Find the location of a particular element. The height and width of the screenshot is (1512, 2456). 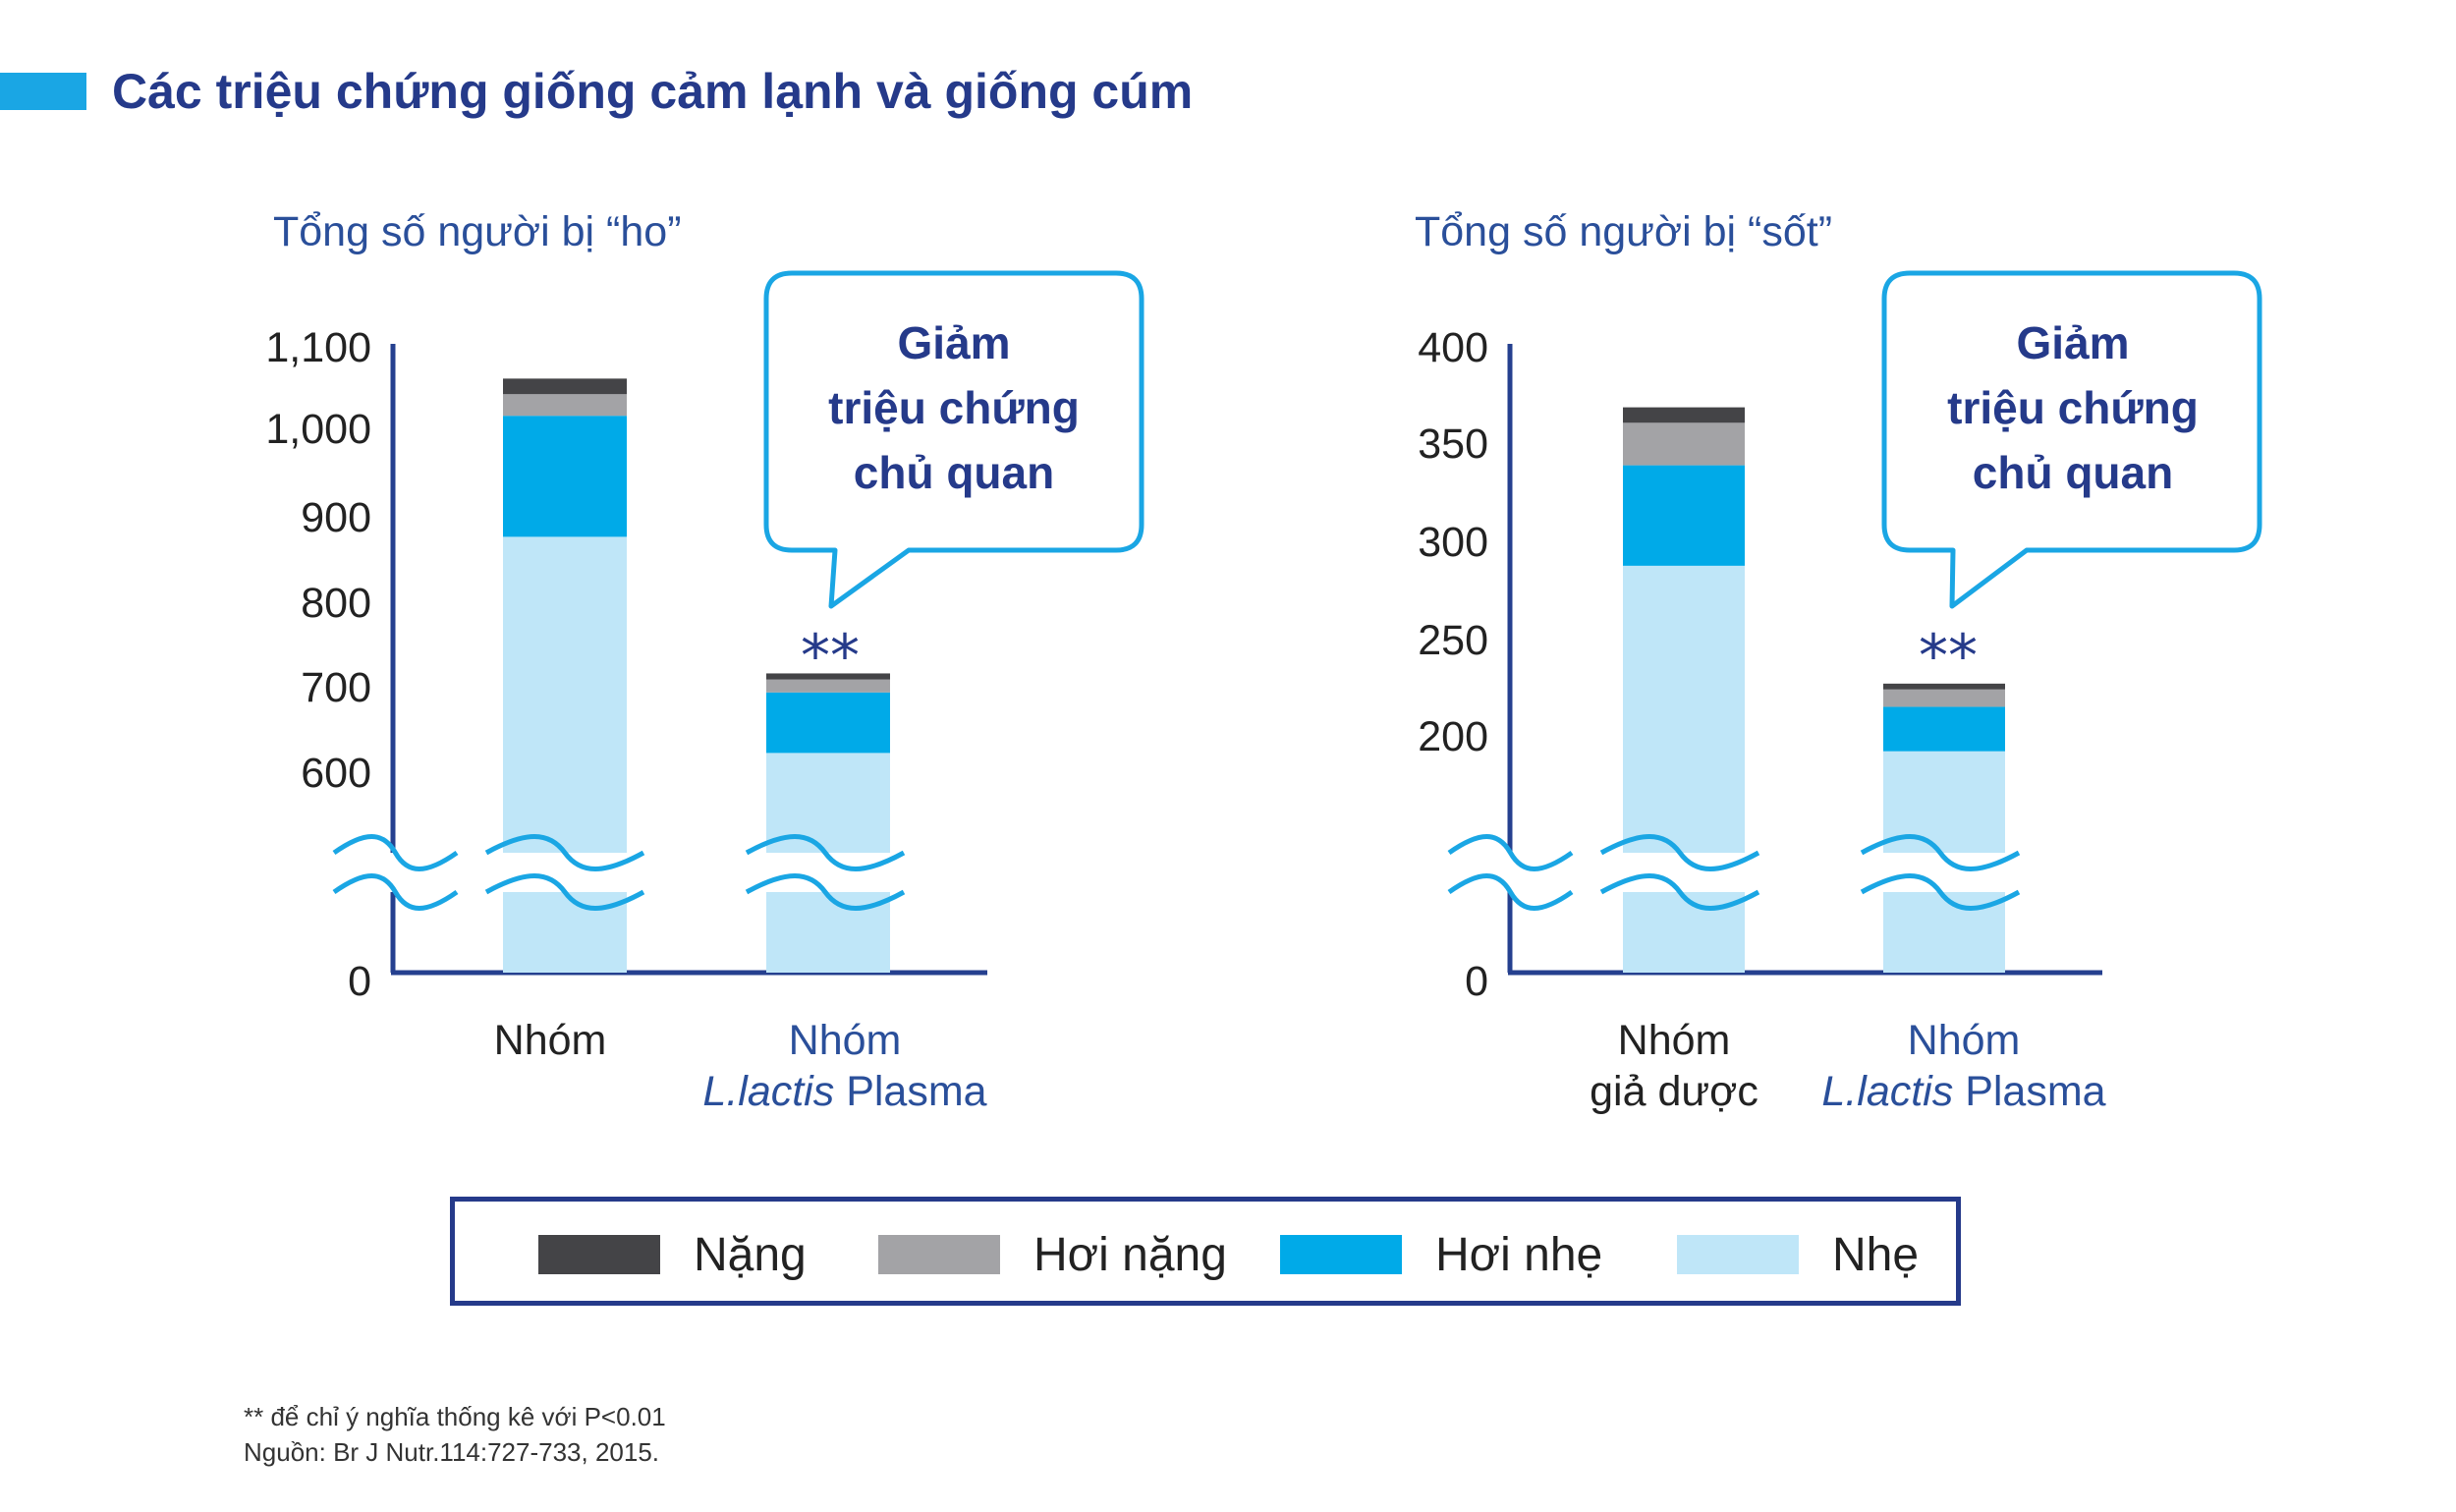

legend-label-moderately-mild: Hơi nhẹ is located at coordinates (1519, 1254).